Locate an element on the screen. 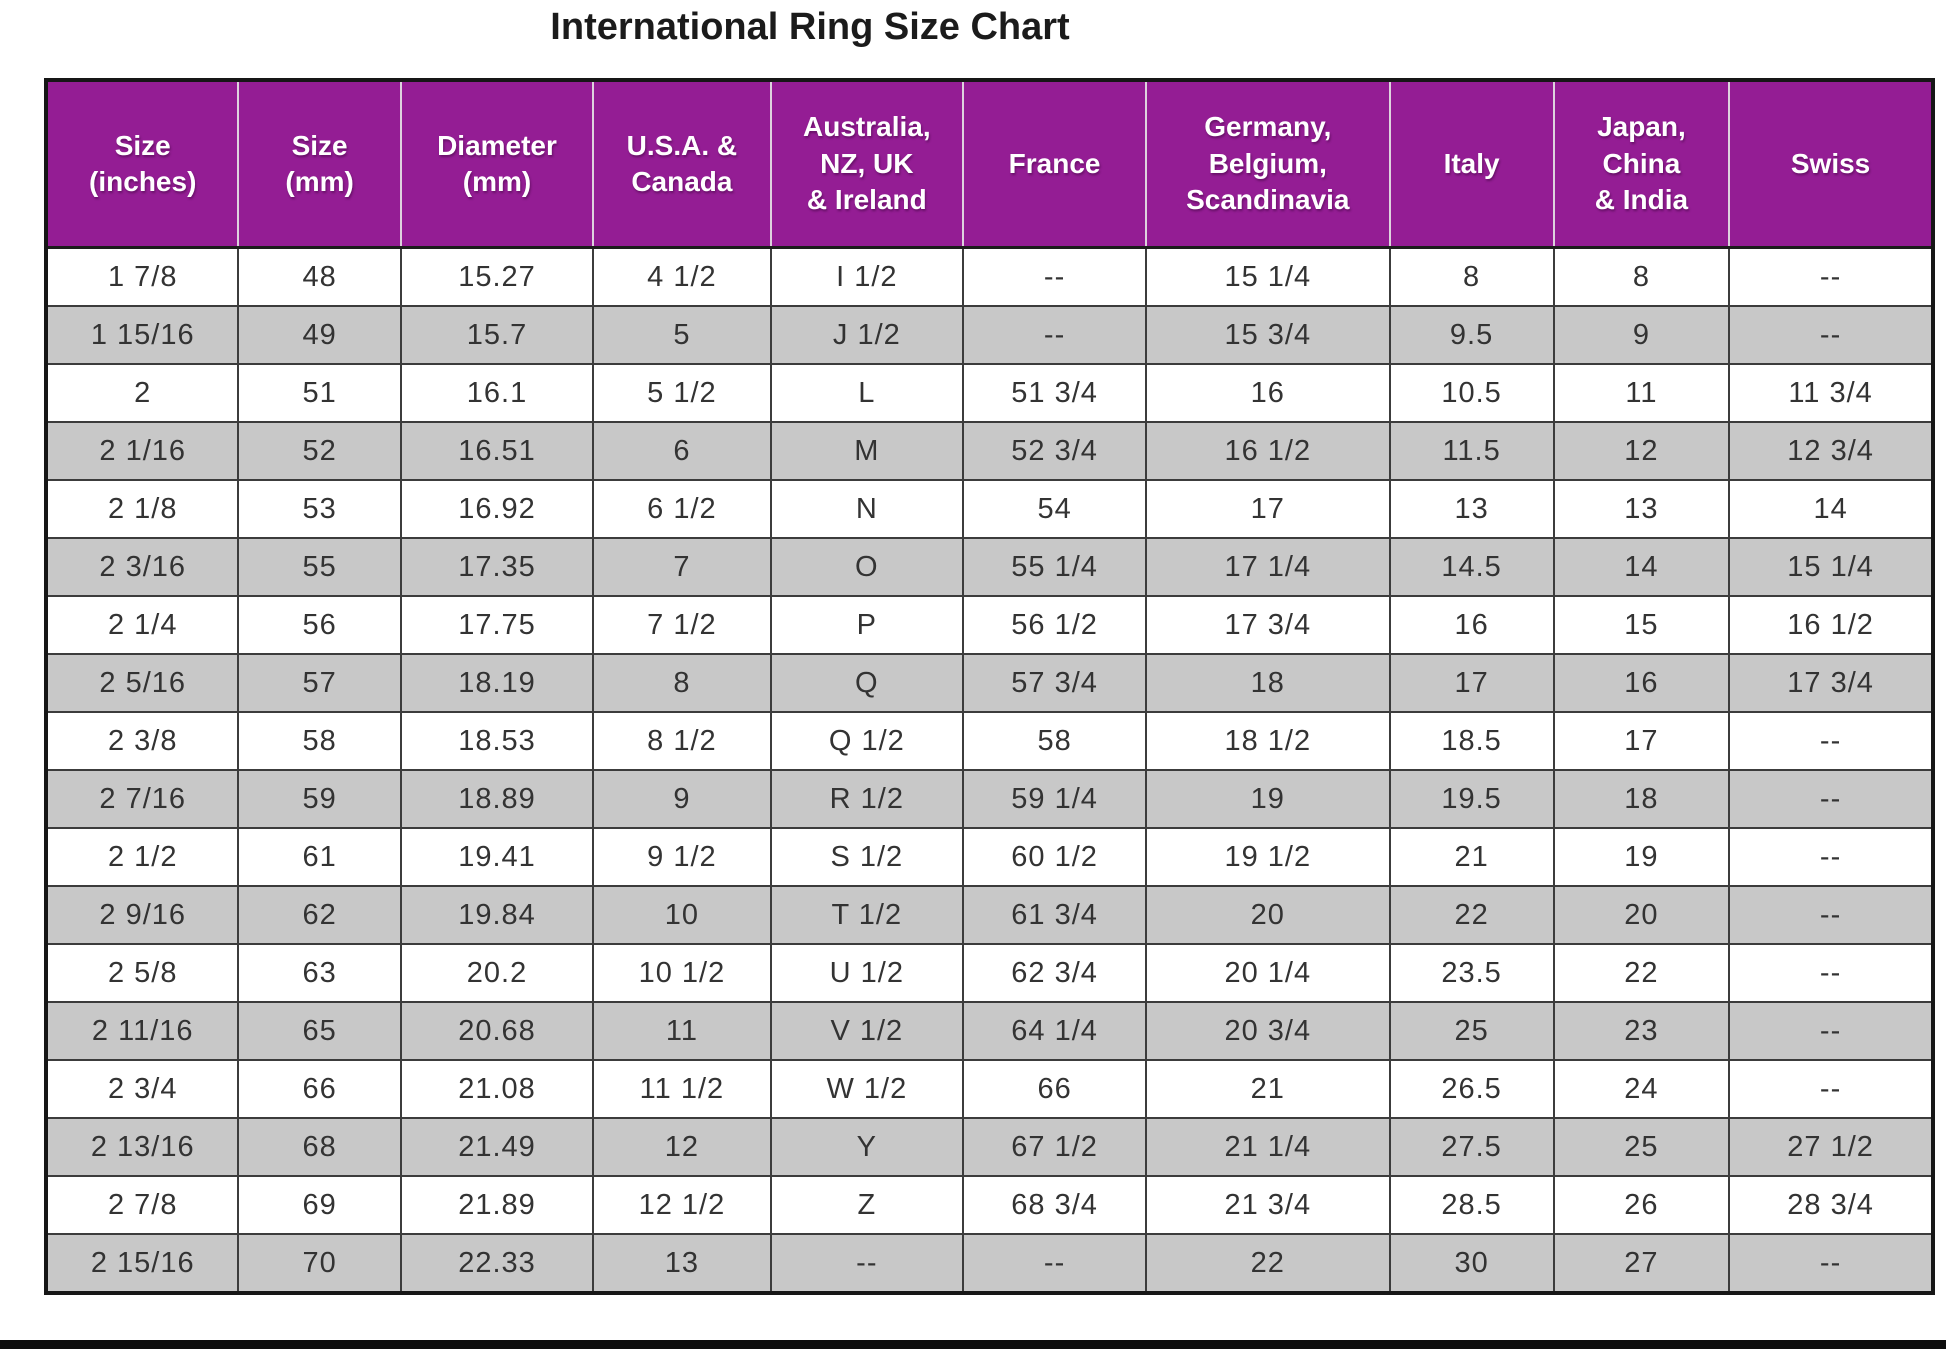 Image resolution: width=1946 pixels, height=1349 pixels. table-cell: 6 1/2 is located at coordinates (682, 509).